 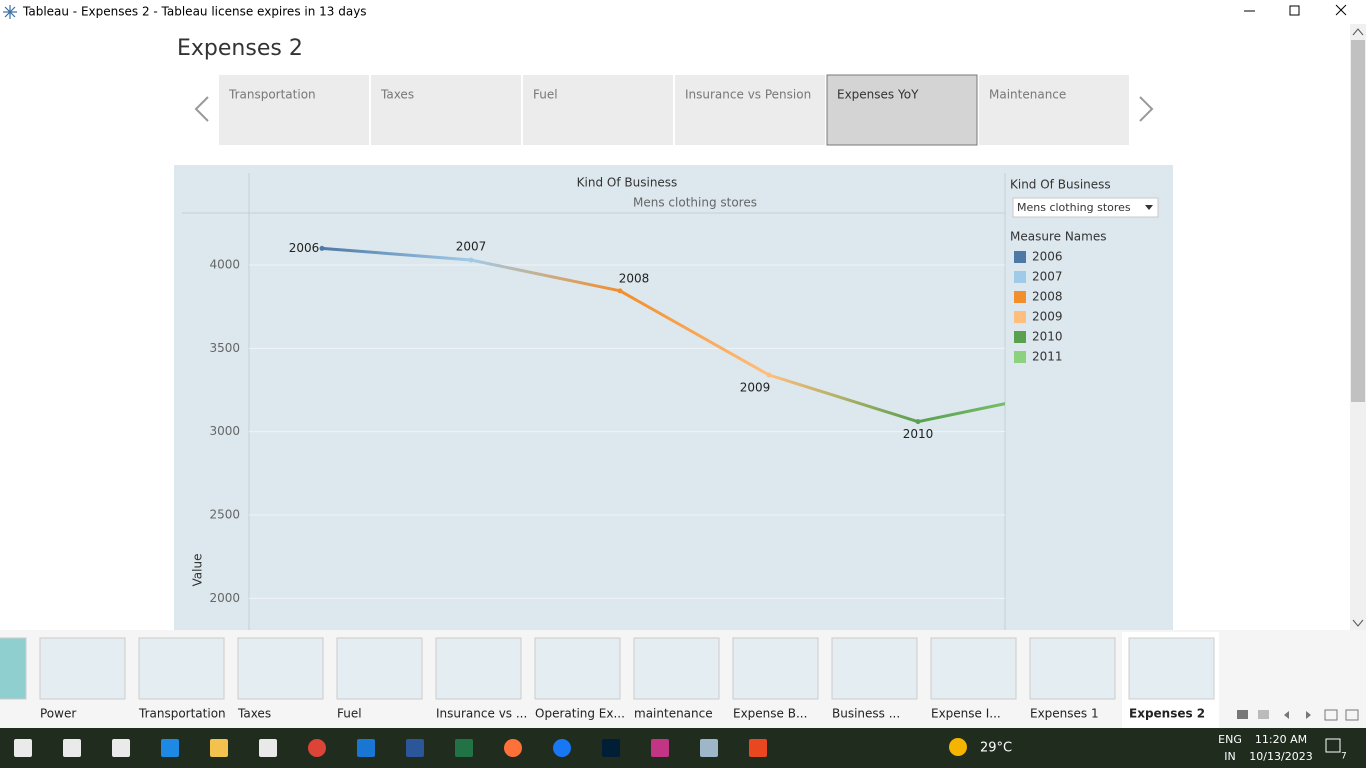 I want to click on filter-dropdown, so click(x=1085, y=207).